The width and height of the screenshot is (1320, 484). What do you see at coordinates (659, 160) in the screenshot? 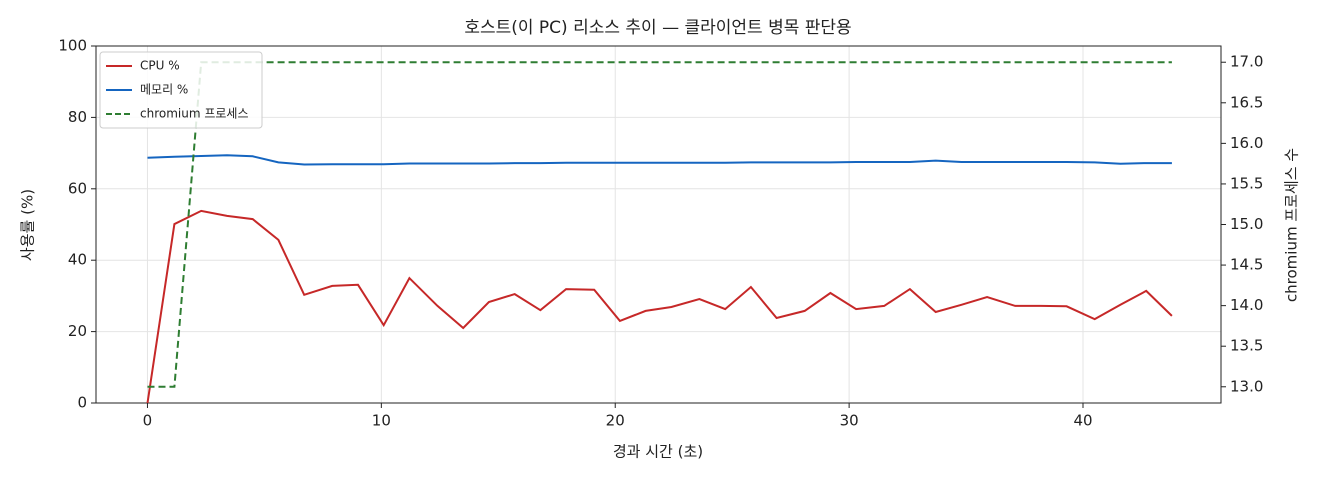
I see `series-line` at bounding box center [659, 160].